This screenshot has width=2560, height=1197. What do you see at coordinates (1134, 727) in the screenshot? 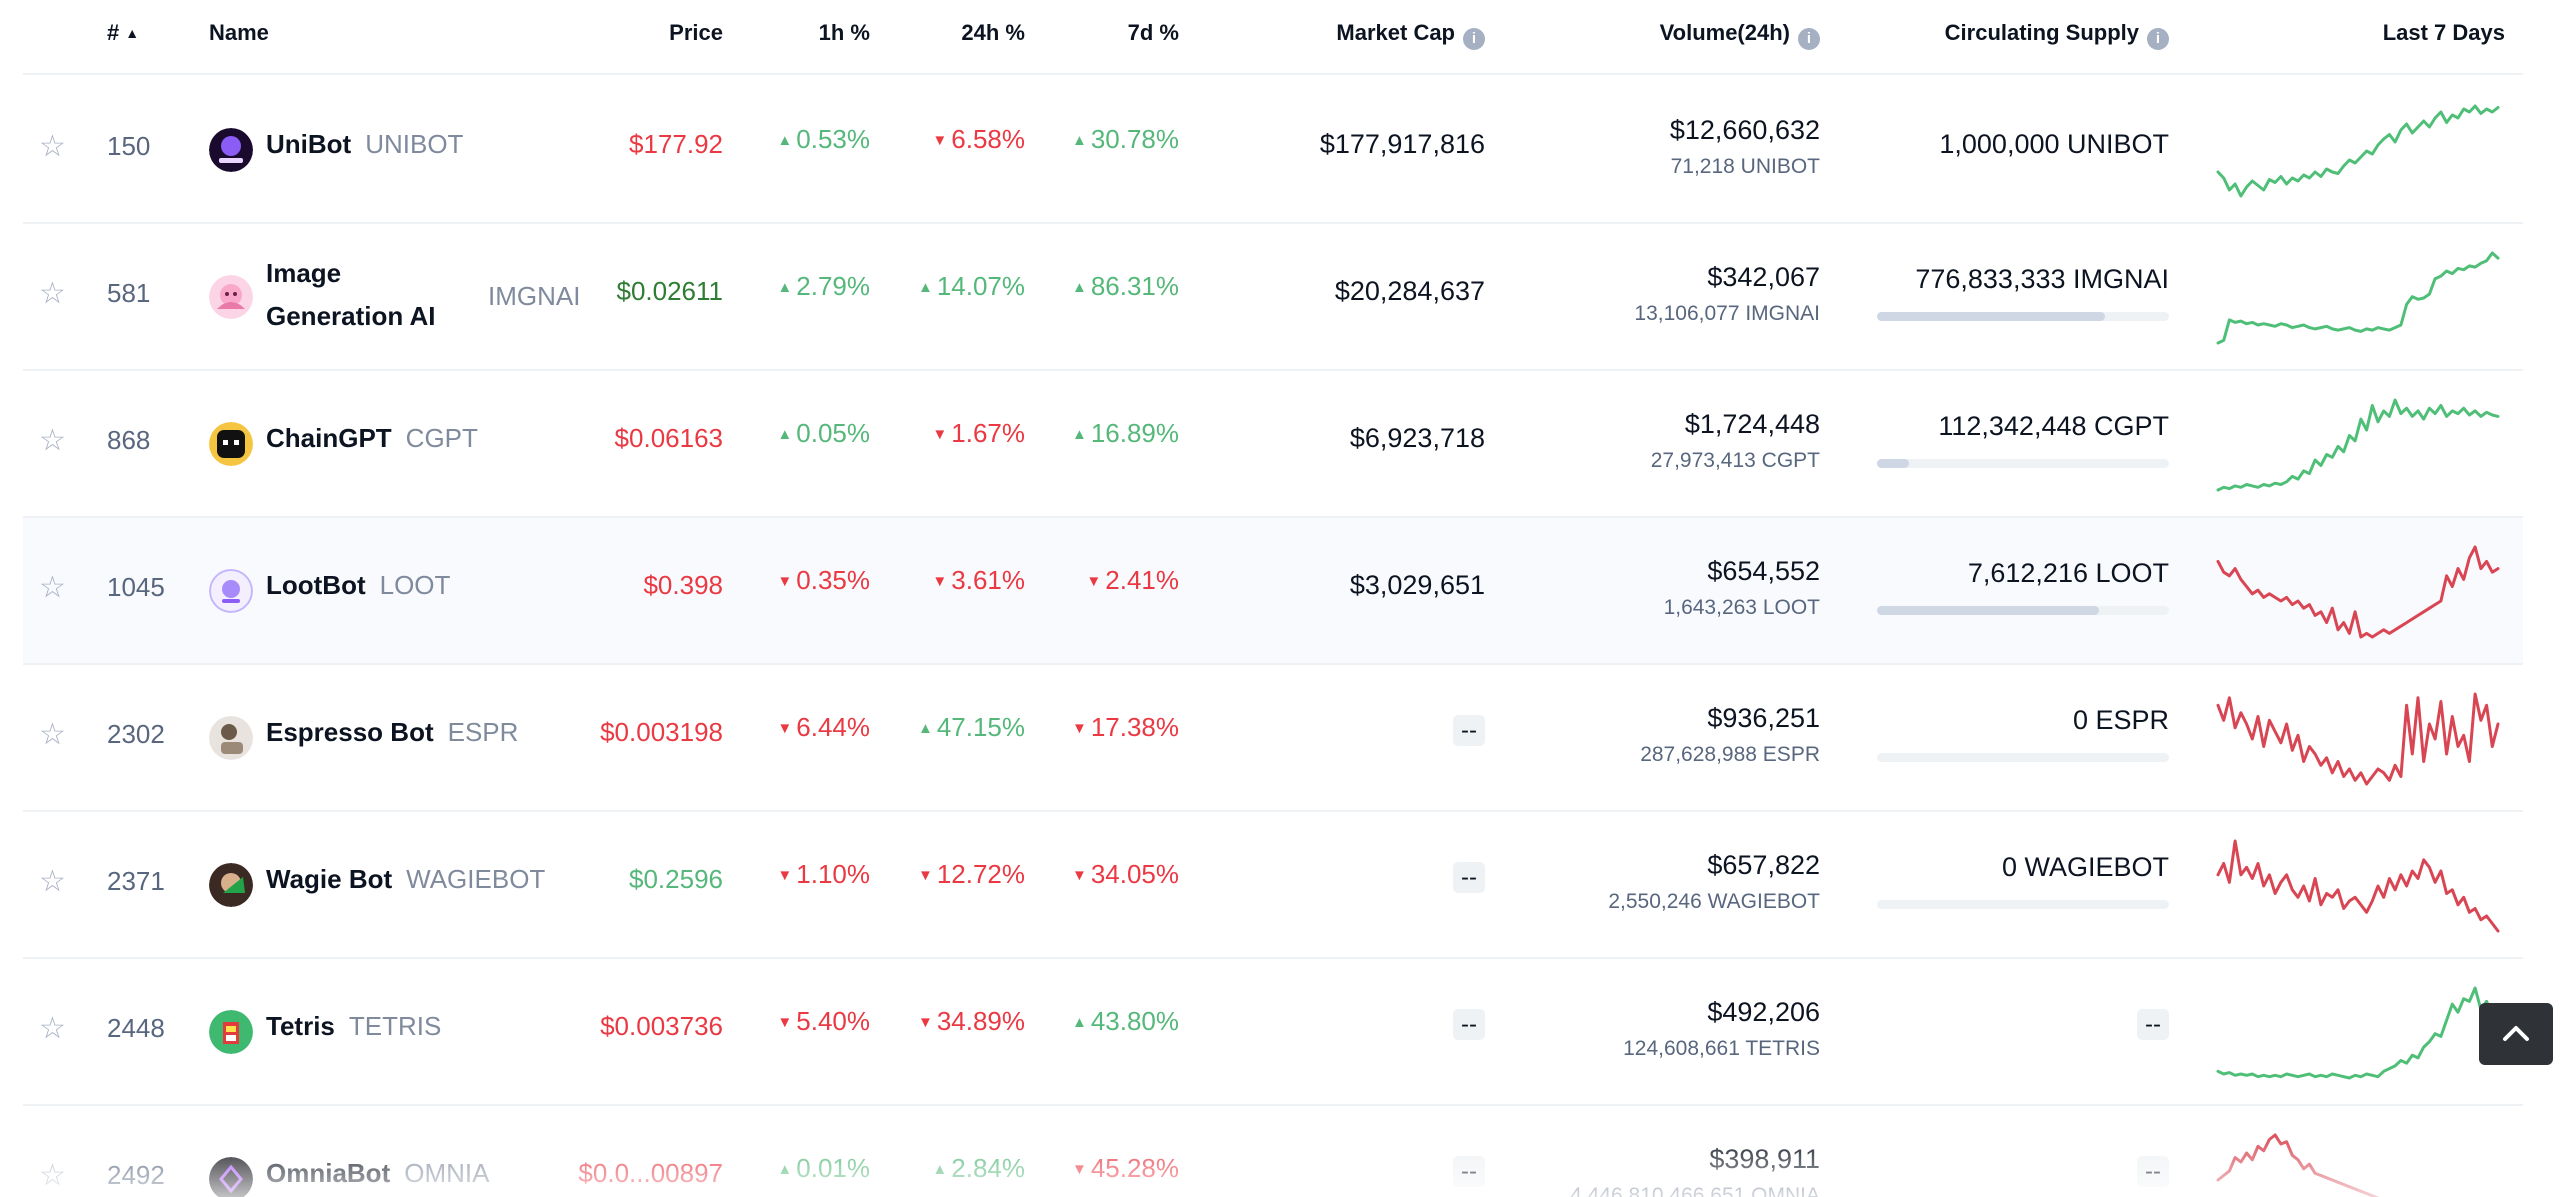
I see `change-7d-value: 17.38%` at bounding box center [1134, 727].